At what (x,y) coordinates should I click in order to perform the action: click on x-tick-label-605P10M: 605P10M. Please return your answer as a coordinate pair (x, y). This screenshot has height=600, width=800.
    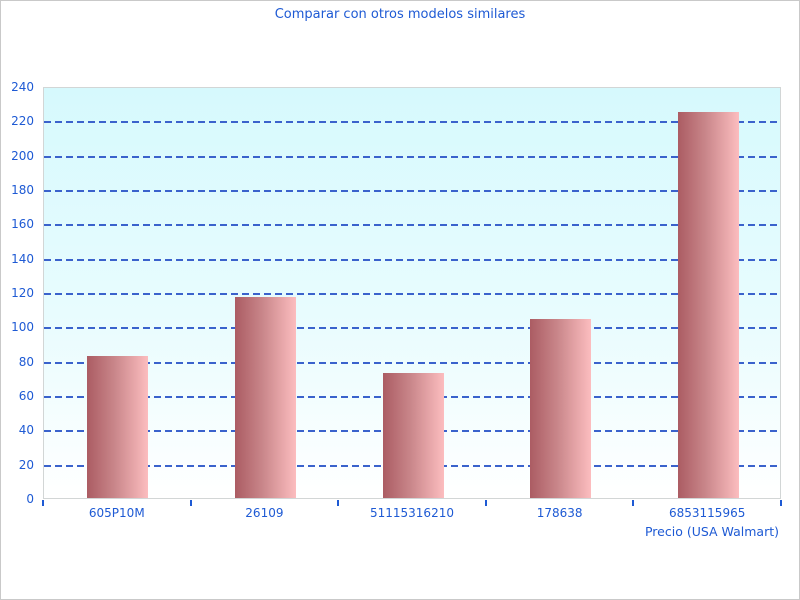
    Looking at the image, I should click on (116, 513).